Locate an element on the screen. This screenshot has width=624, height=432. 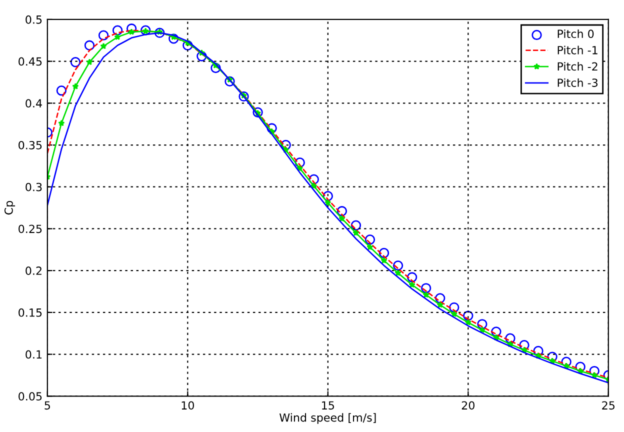
x-tick-label: 5 is located at coordinates (47, 405).